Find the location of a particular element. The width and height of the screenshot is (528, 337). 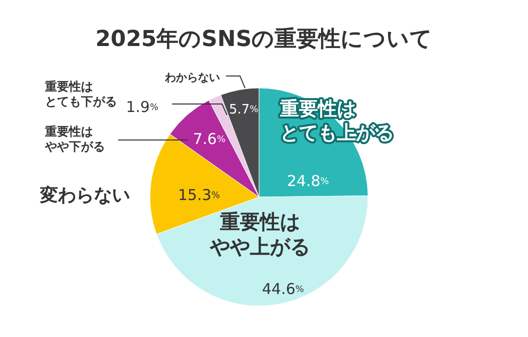

chart-title: 2025年のSNSの重要性について is located at coordinates (264, 39).